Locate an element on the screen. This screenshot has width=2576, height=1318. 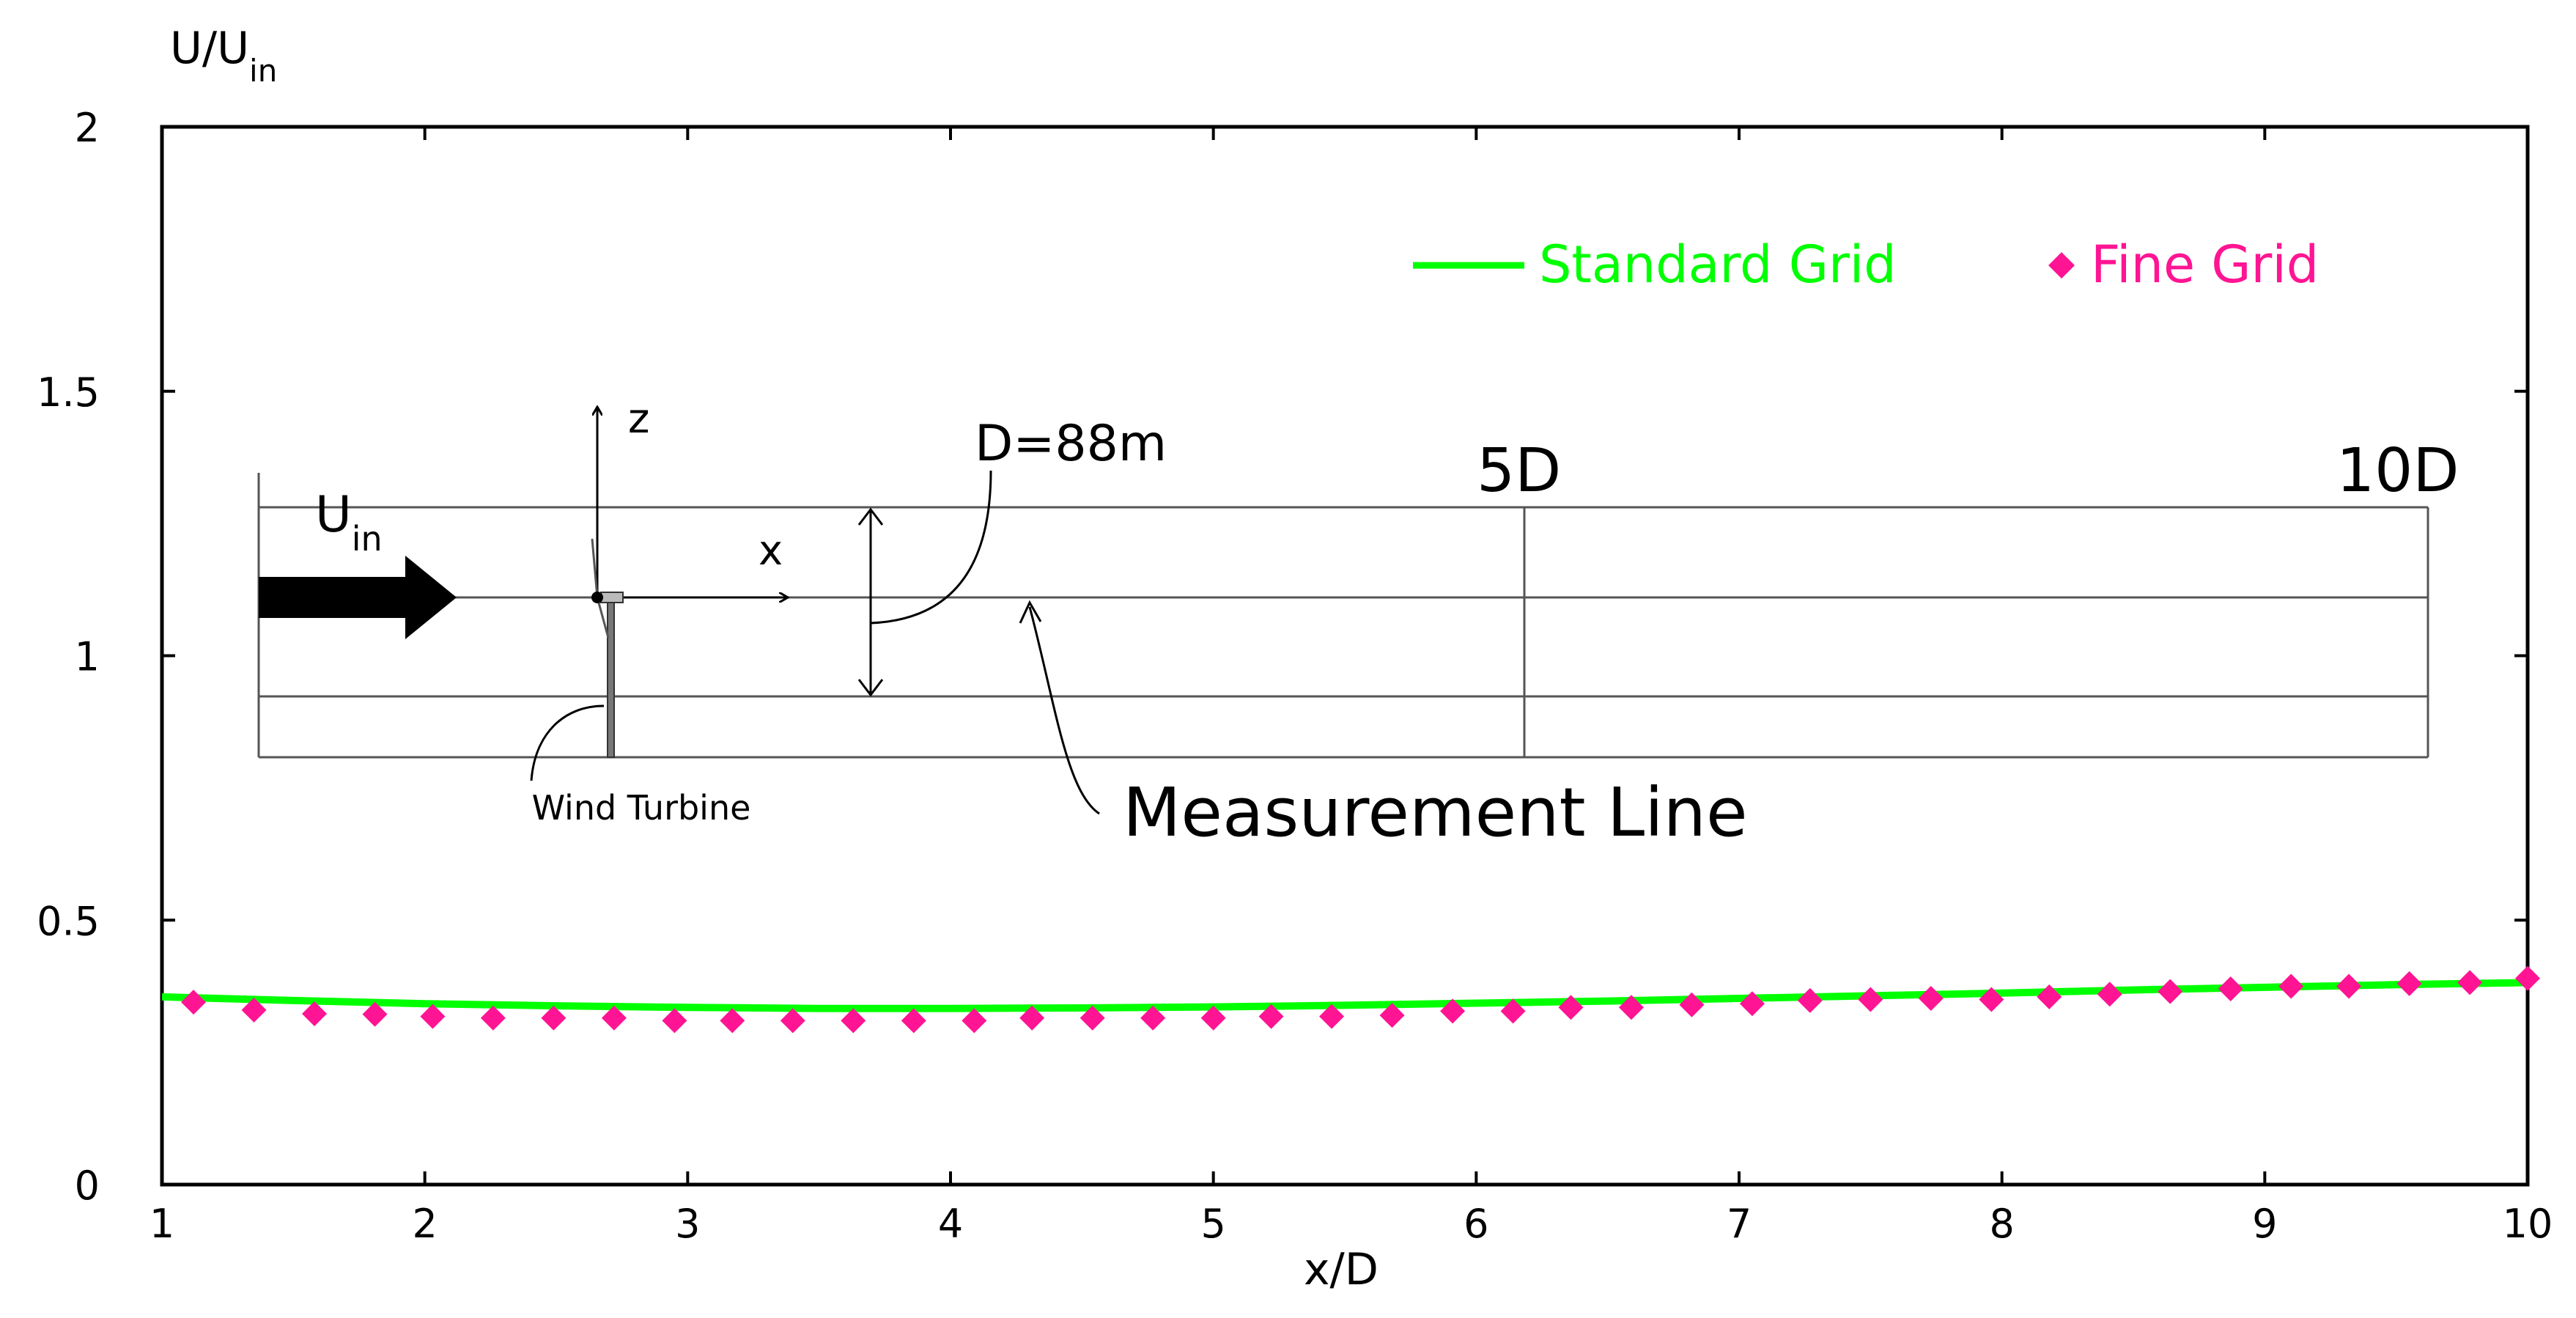
wind-turbine-icon is located at coordinates (607, 648).